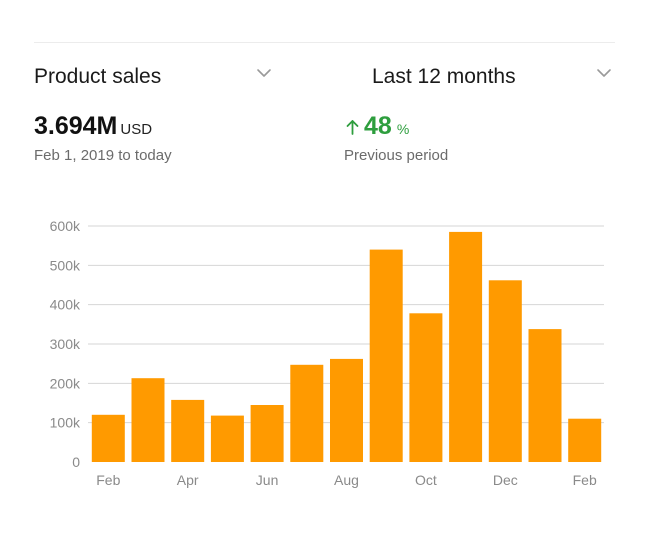 The height and width of the screenshot is (555, 655). Describe the element at coordinates (267, 480) in the screenshot. I see `x-tick-label: Jun` at that location.